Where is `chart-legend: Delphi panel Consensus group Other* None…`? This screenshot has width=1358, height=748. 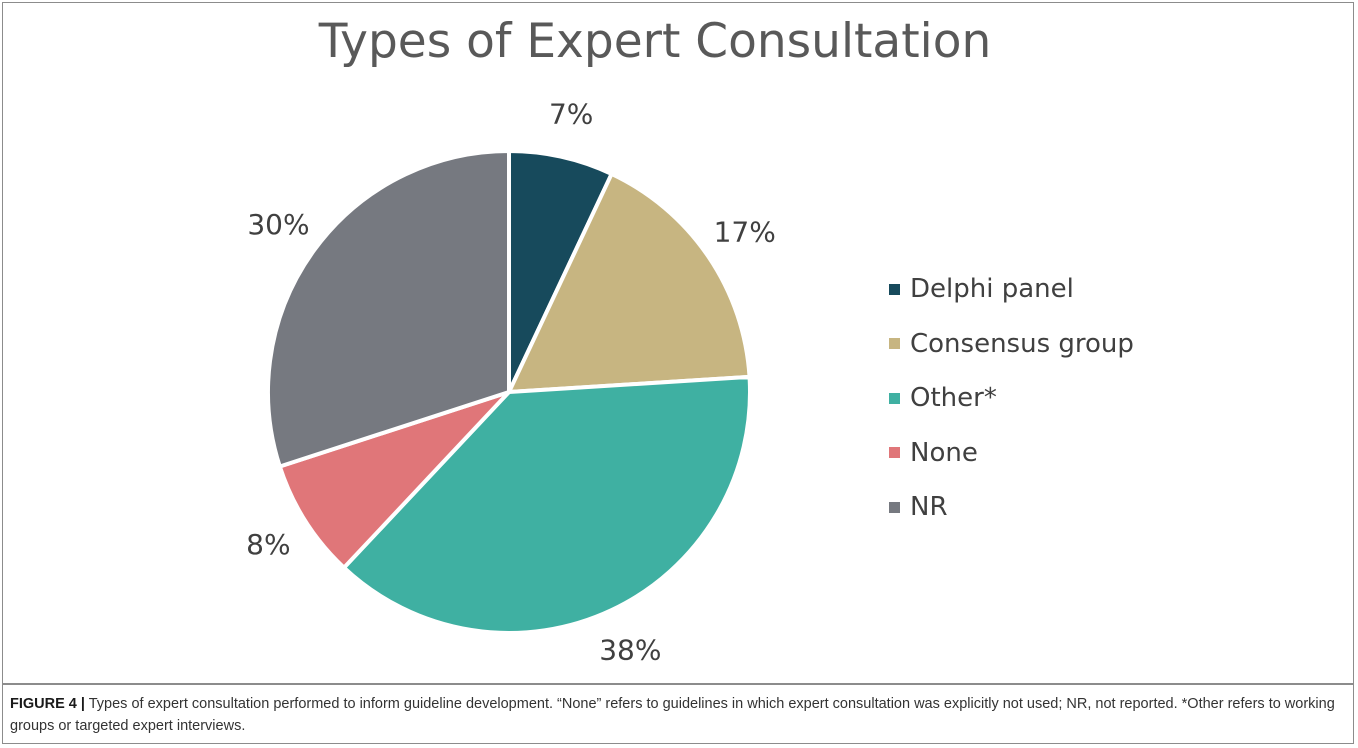 chart-legend: Delphi panel Consensus group Other* None… is located at coordinates (1011, 398).